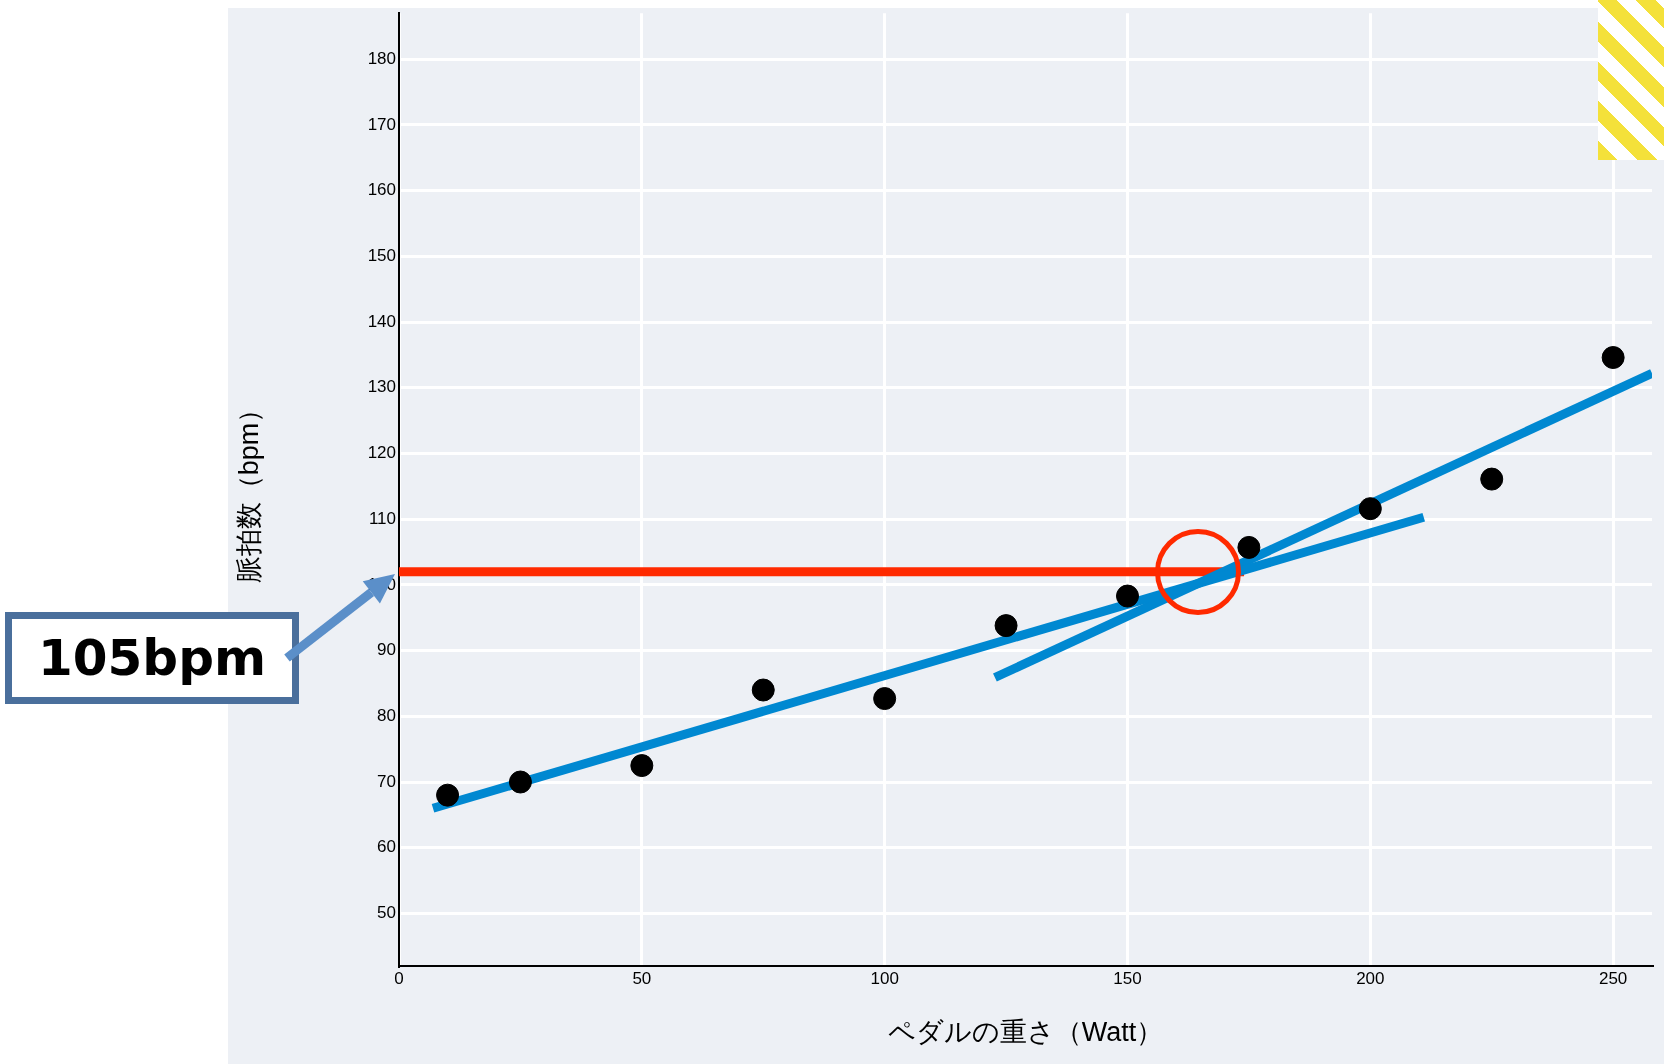  What do you see at coordinates (642, 978) in the screenshot?
I see `x-tick-label: 50` at bounding box center [642, 978].